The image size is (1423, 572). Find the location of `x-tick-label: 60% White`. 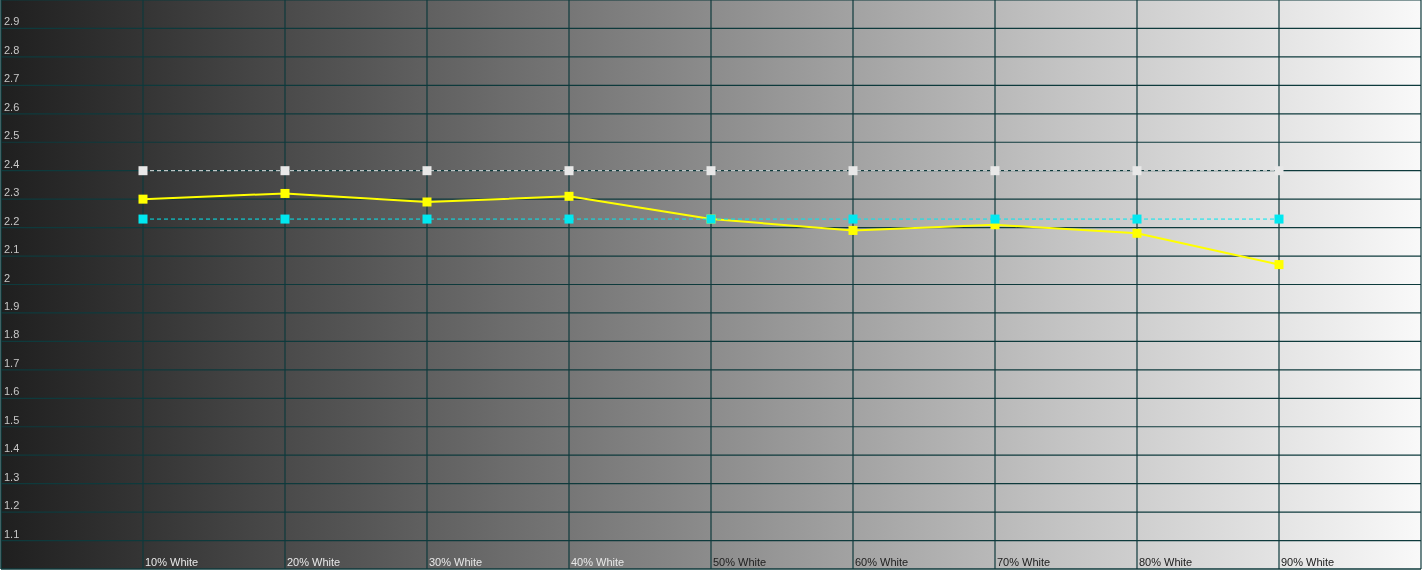

x-tick-label: 60% White is located at coordinates (882, 562).